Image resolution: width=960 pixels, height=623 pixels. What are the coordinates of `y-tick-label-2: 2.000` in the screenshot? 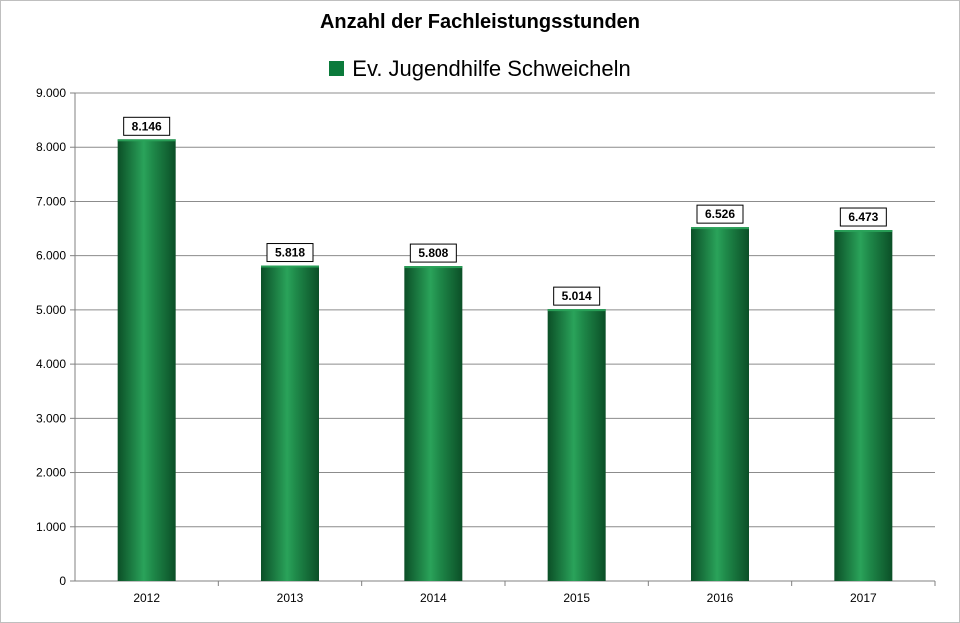 It's located at (51, 473).